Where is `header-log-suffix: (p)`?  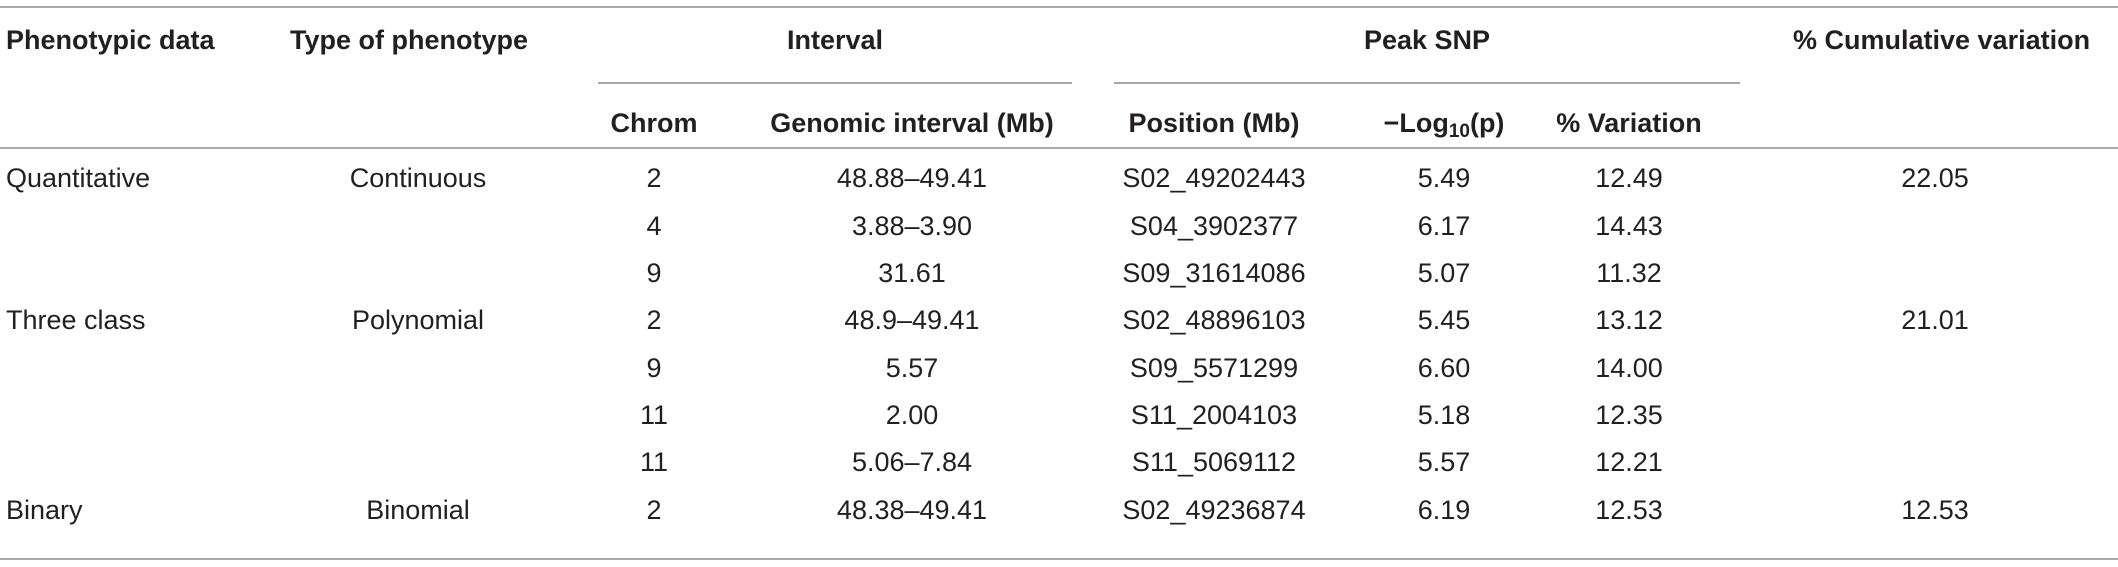 header-log-suffix: (p) is located at coordinates (1487, 123).